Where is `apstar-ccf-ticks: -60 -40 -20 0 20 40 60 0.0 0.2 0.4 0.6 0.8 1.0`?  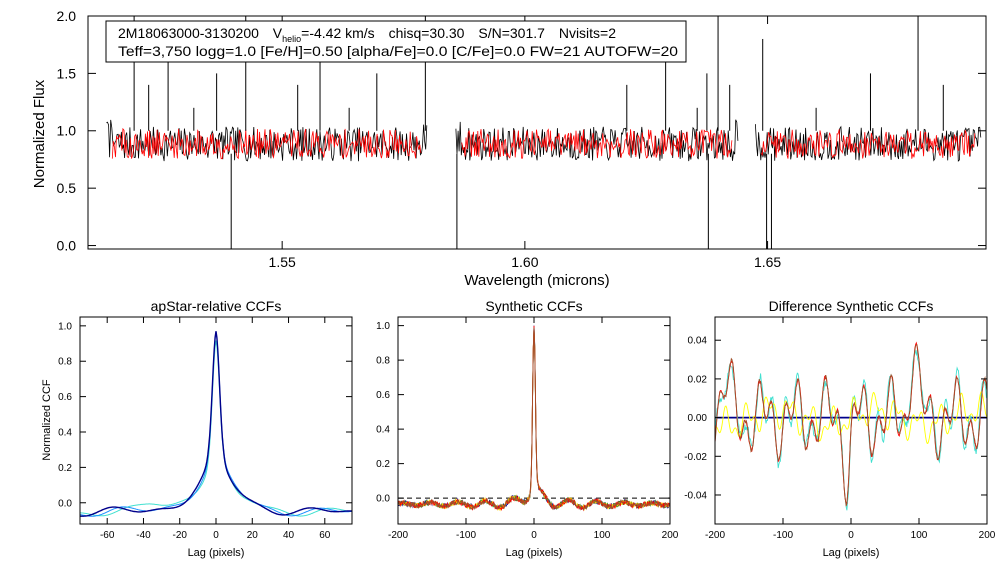
apstar-ccf-ticks: -60 -40 -20 0 20 40 60 0.0 0.2 0.4 0.6 0.8 1.0 is located at coordinates (205, 429).